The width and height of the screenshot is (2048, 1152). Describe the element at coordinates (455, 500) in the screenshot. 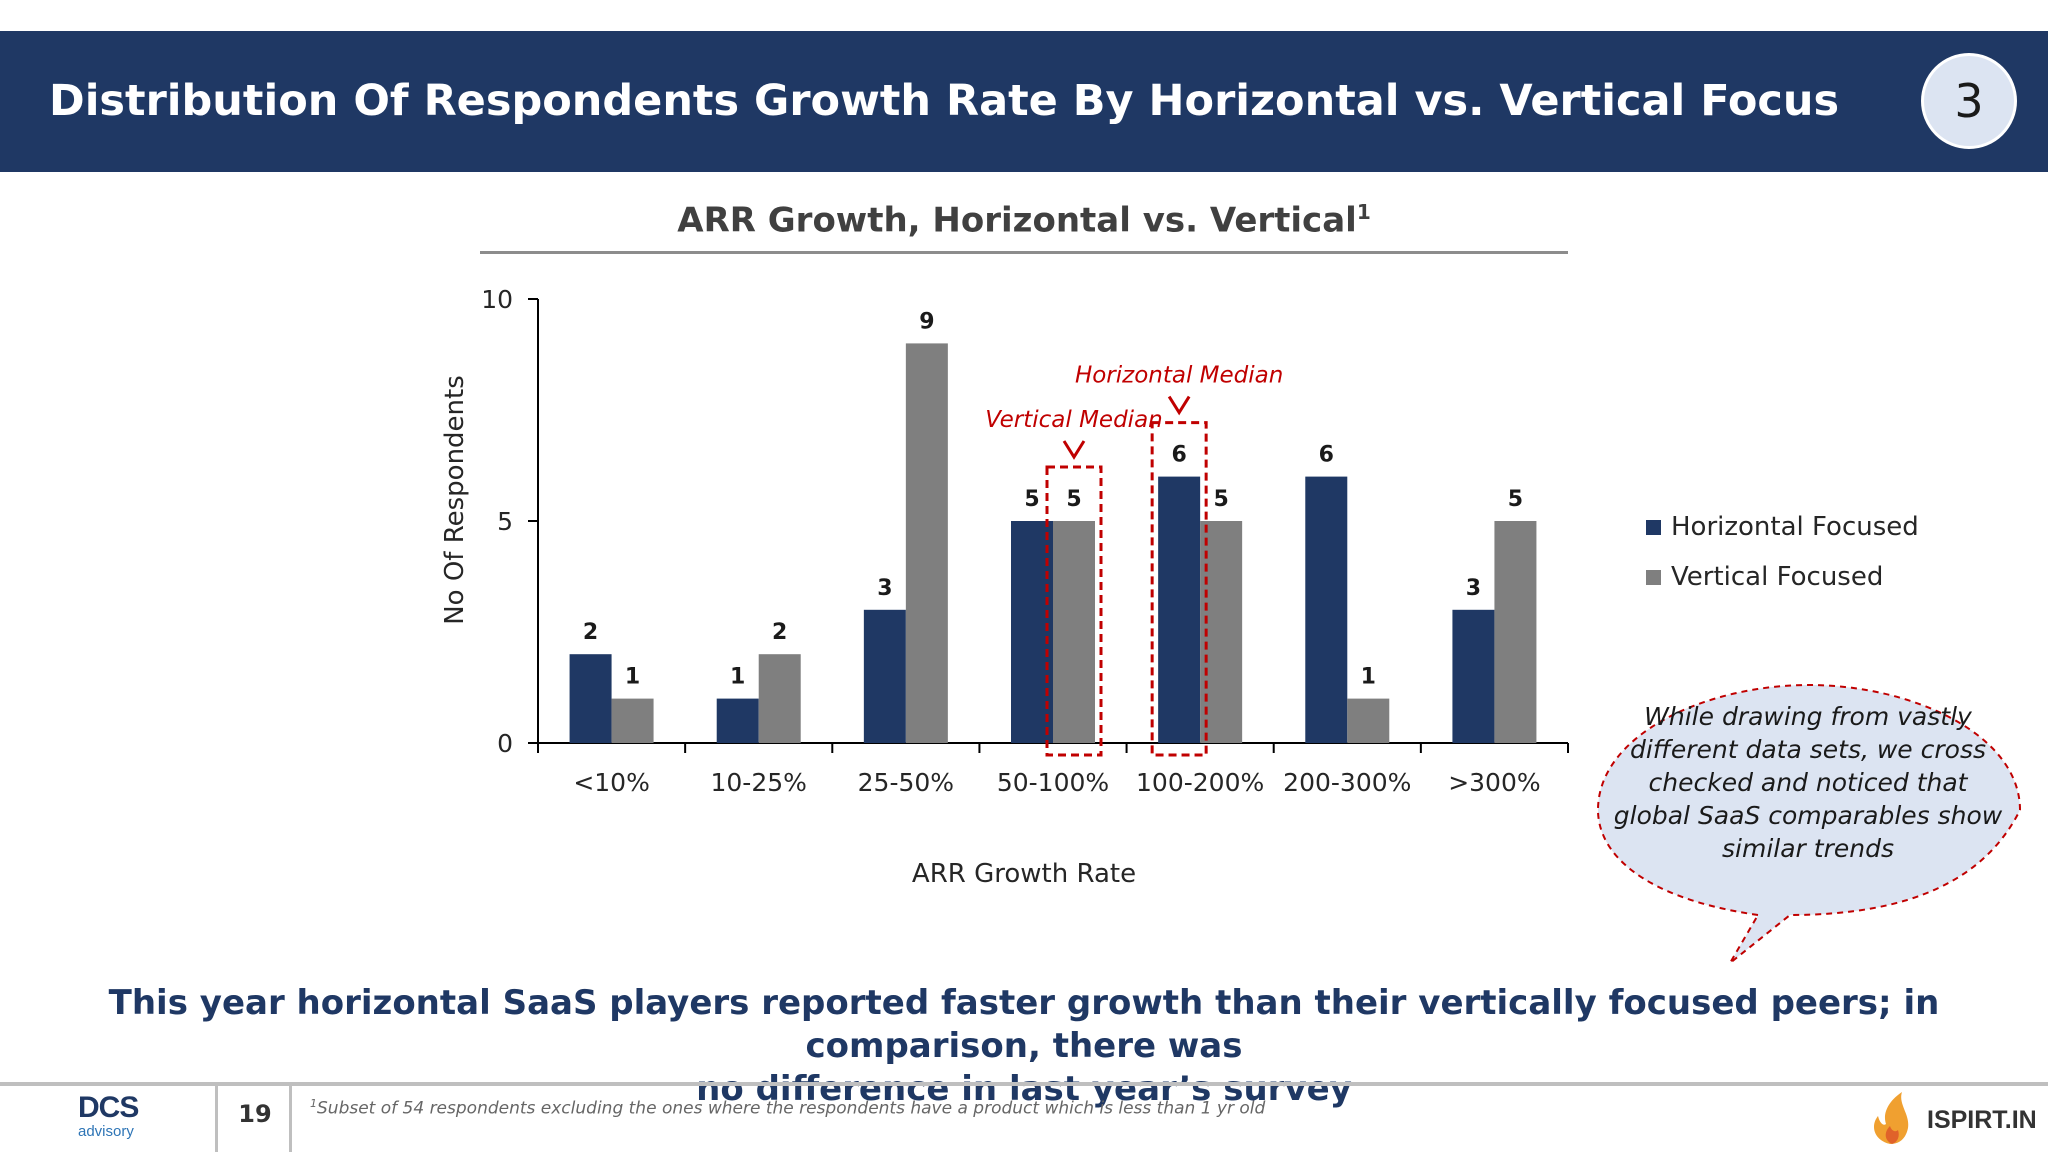

I see `y-axis-label: No Of Respondents` at that location.